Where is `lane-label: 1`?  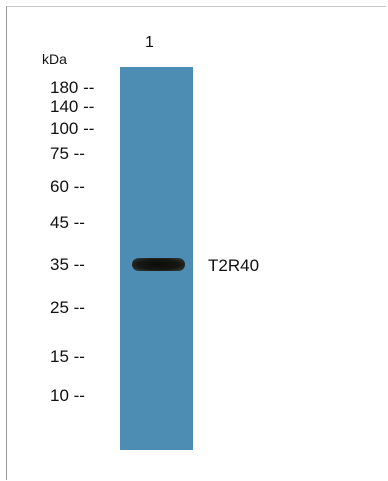
lane-label: 1 is located at coordinates (149, 42).